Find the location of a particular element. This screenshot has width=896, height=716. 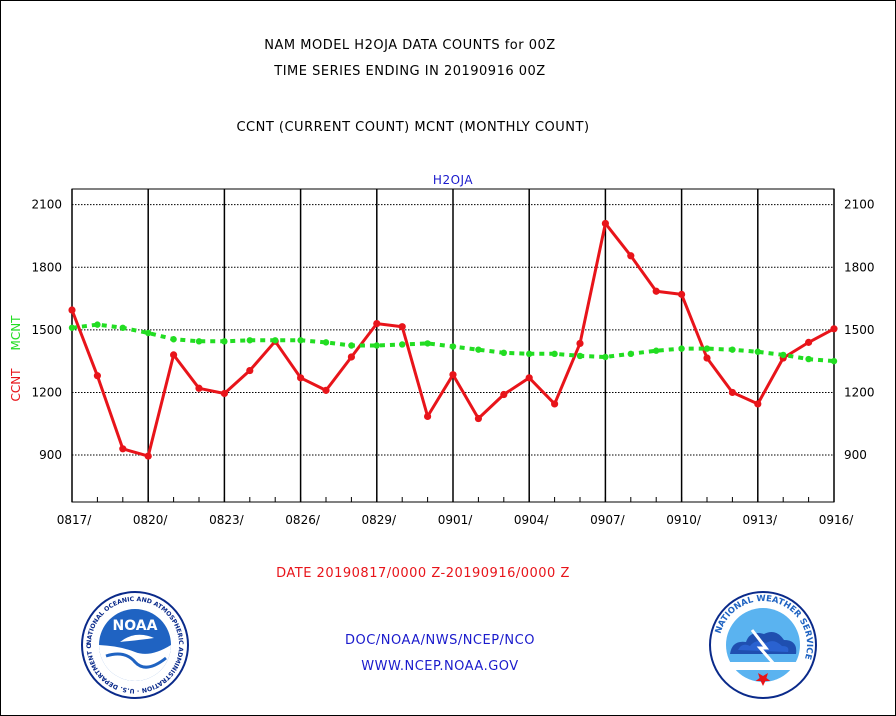

chart-title: NAM MODEL H2OJA DATA COUNTS for 00Z is located at coordinates (410, 45).